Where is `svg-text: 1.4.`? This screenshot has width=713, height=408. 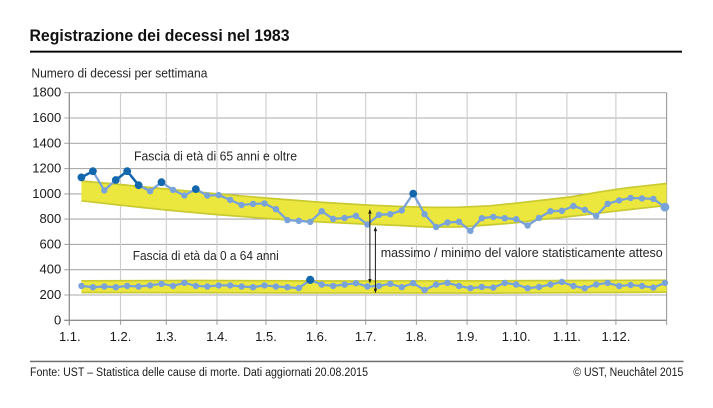 svg-text: 1.4. is located at coordinates (217, 336).